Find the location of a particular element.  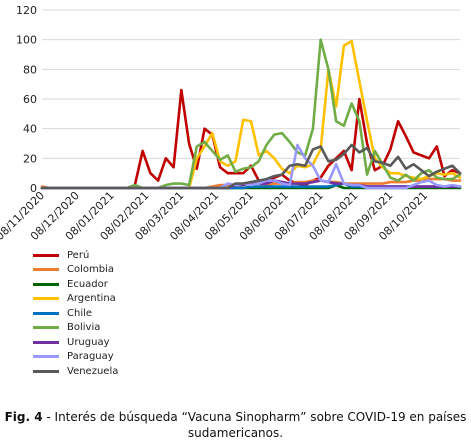

series-line-venezuela is located at coordinates (251, 166).